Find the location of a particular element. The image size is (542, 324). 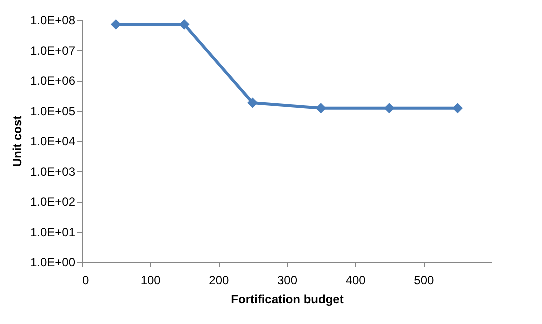

y-tick-label: 1.0E+00 is located at coordinates (53, 263).